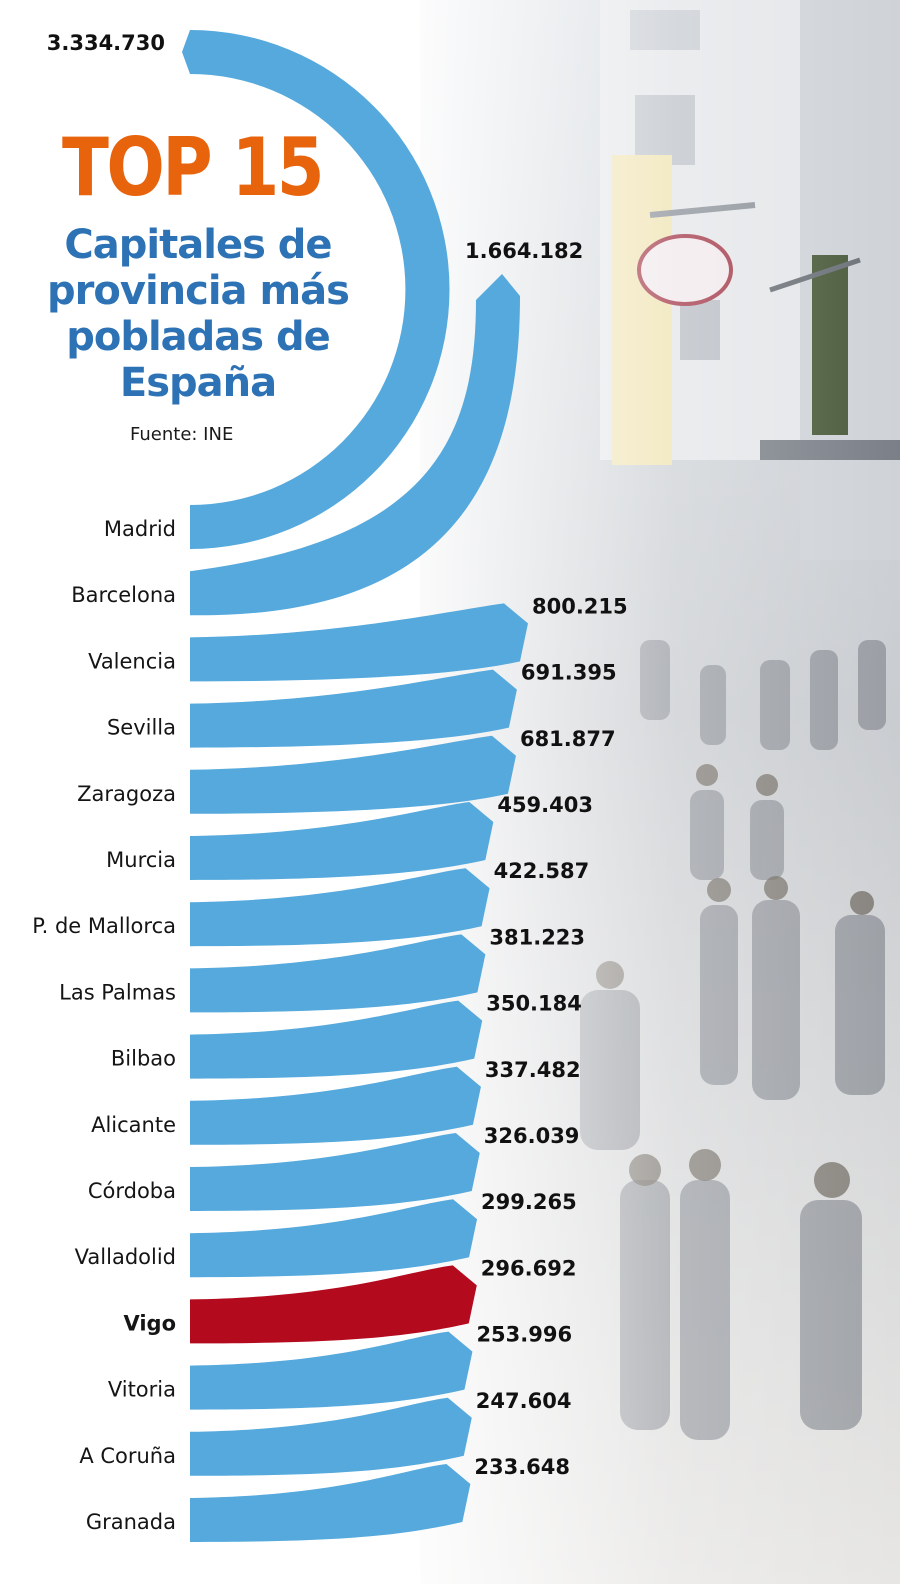 This screenshot has height=1584, width=900. Describe the element at coordinates (334, 1238) in the screenshot. I see `bar-valladolid` at that location.